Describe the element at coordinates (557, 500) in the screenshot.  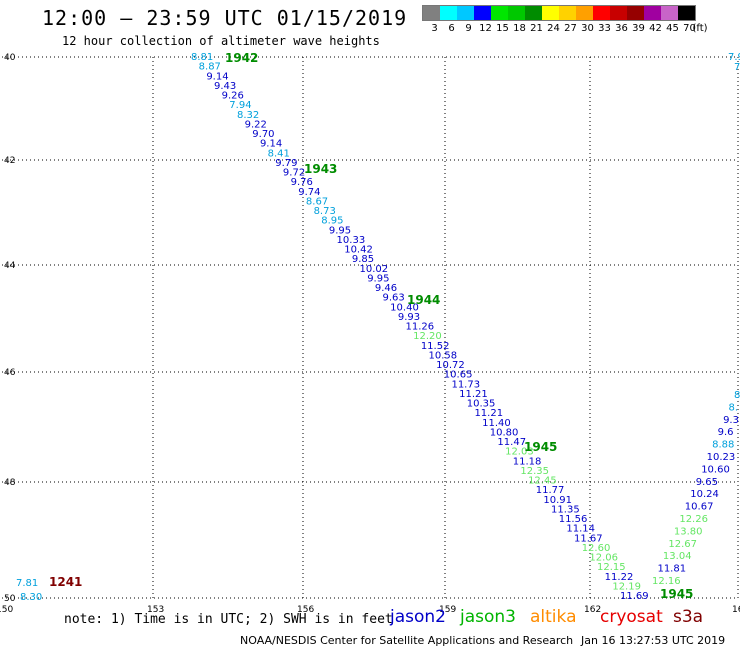
I see `wave-height-value: 10.91` at that location.